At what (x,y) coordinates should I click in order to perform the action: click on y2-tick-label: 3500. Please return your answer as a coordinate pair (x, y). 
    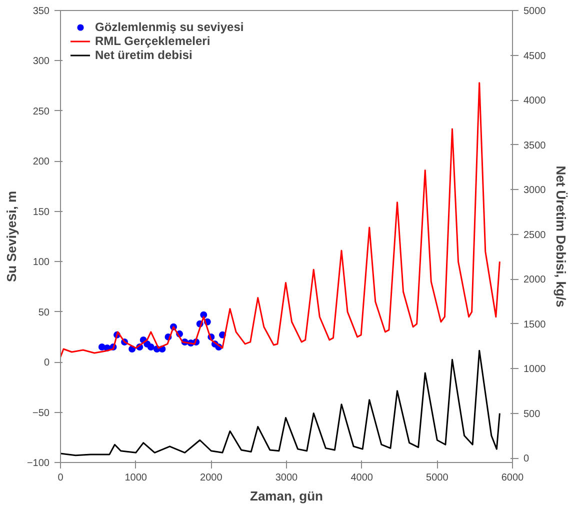
    Looking at the image, I should click on (535, 146).